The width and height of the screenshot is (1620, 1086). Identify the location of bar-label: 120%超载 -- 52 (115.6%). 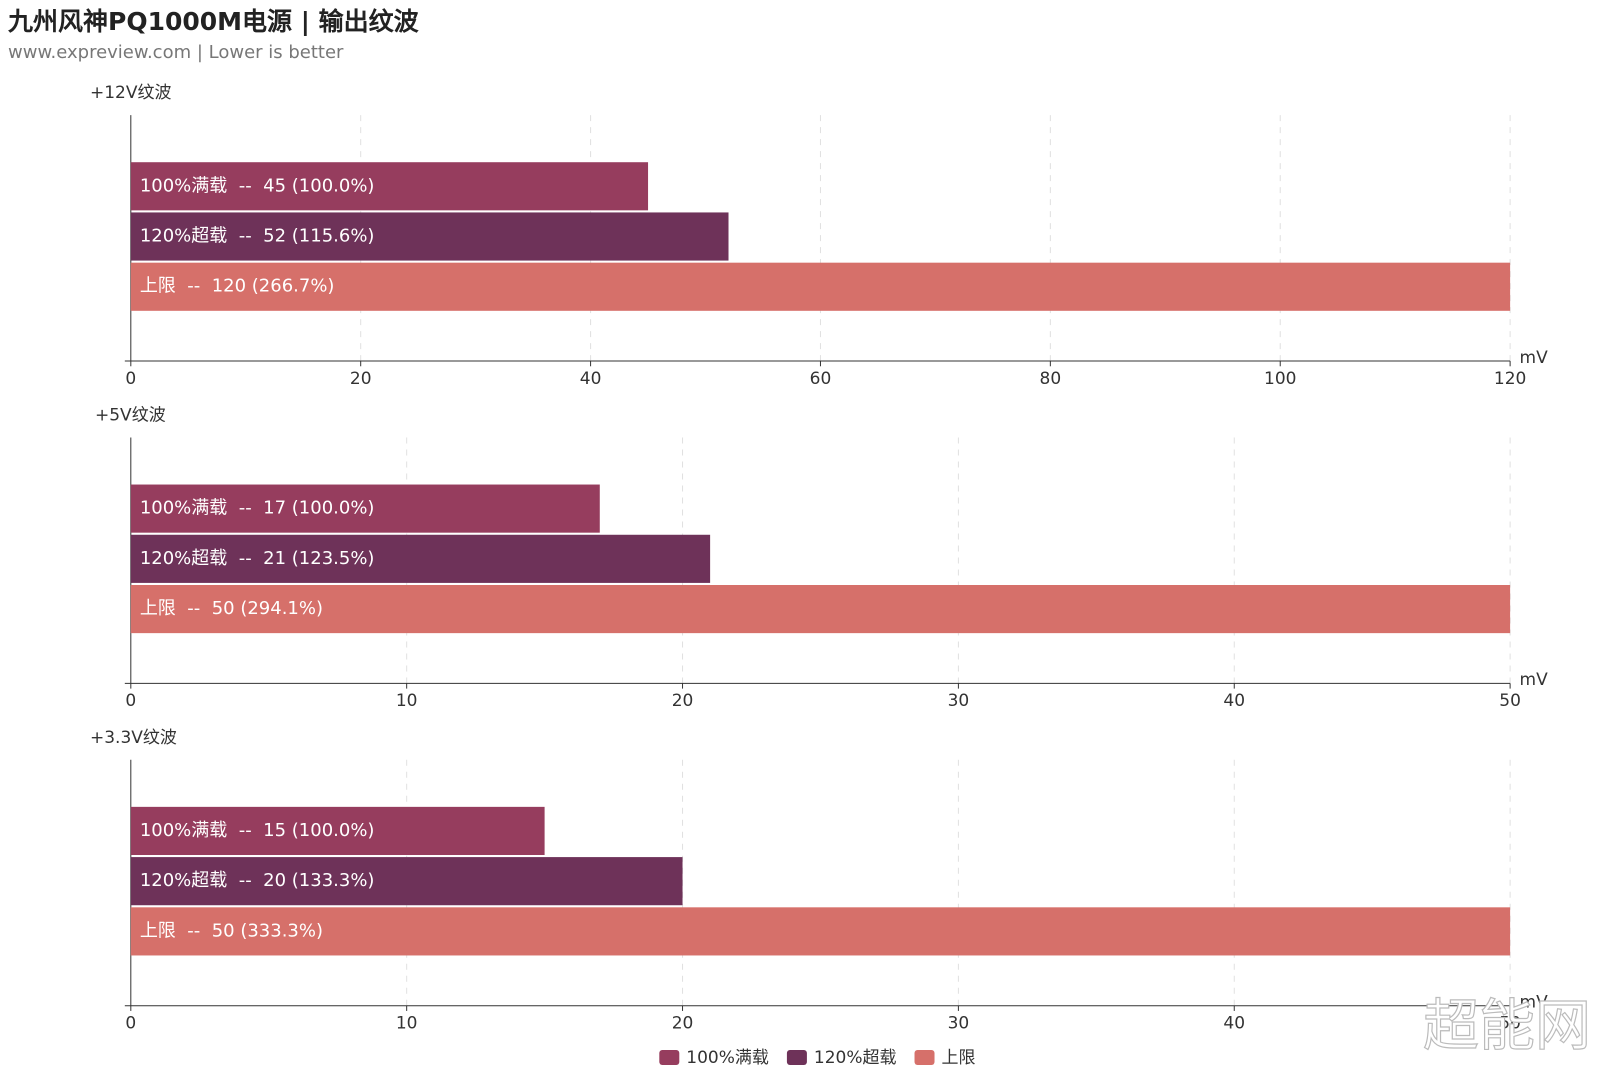
(257, 236).